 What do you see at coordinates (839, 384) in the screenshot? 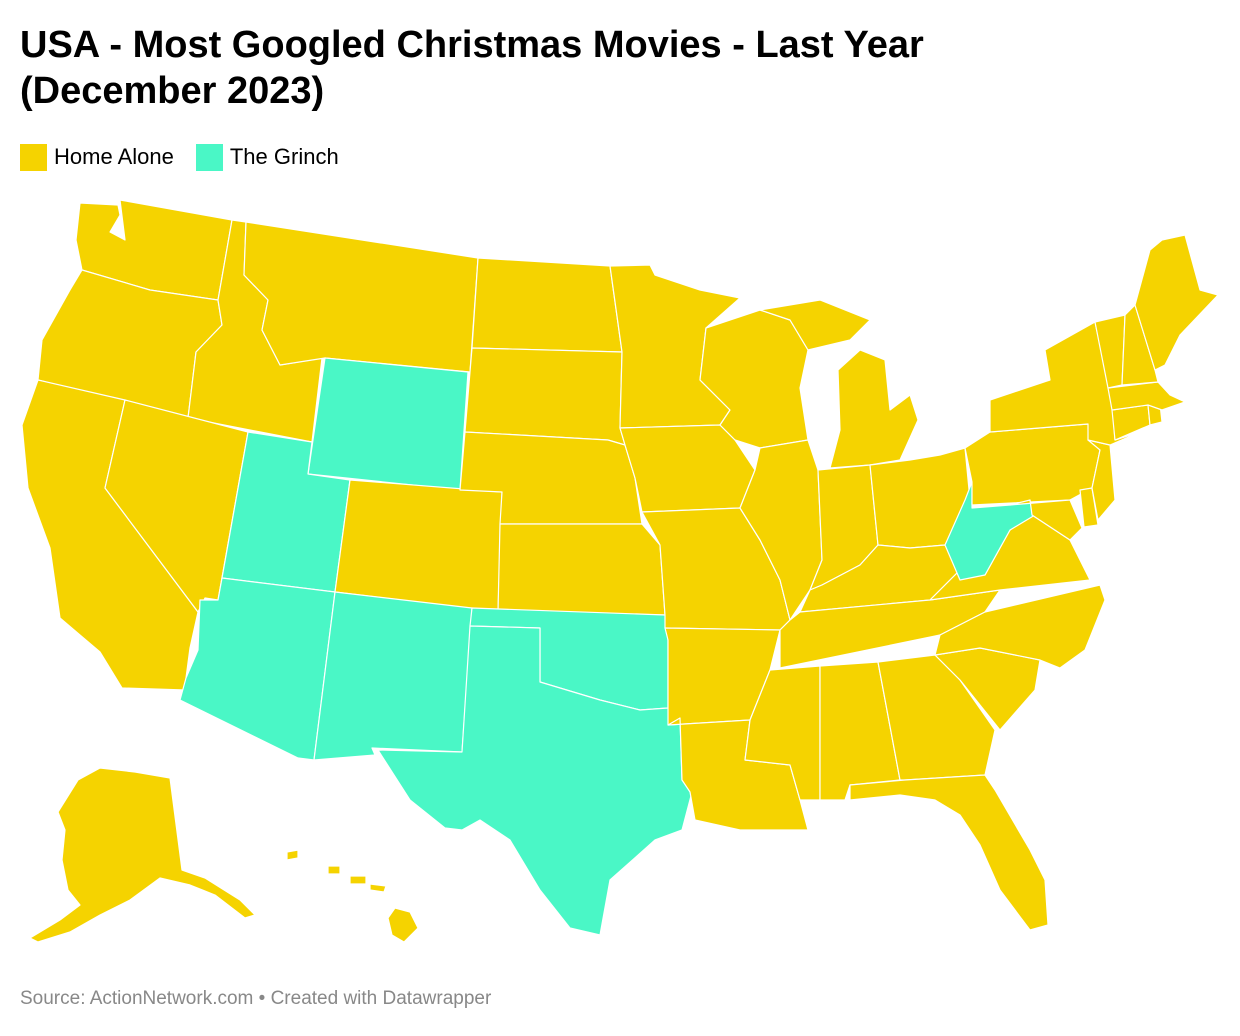
I see `state-mi` at bounding box center [839, 384].